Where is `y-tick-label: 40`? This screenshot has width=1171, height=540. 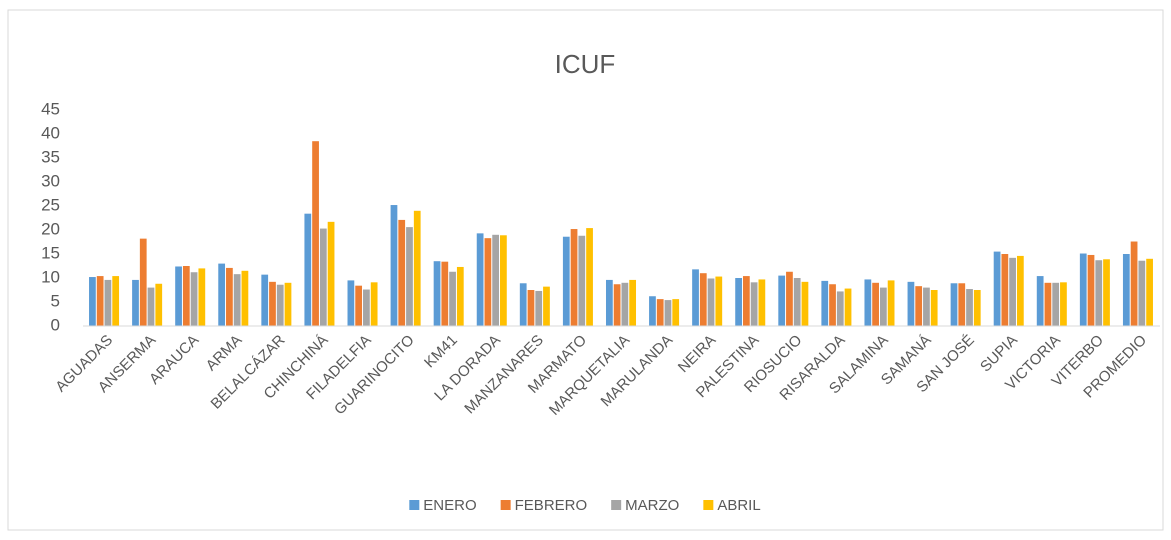 y-tick-label: 40 is located at coordinates (50, 132).